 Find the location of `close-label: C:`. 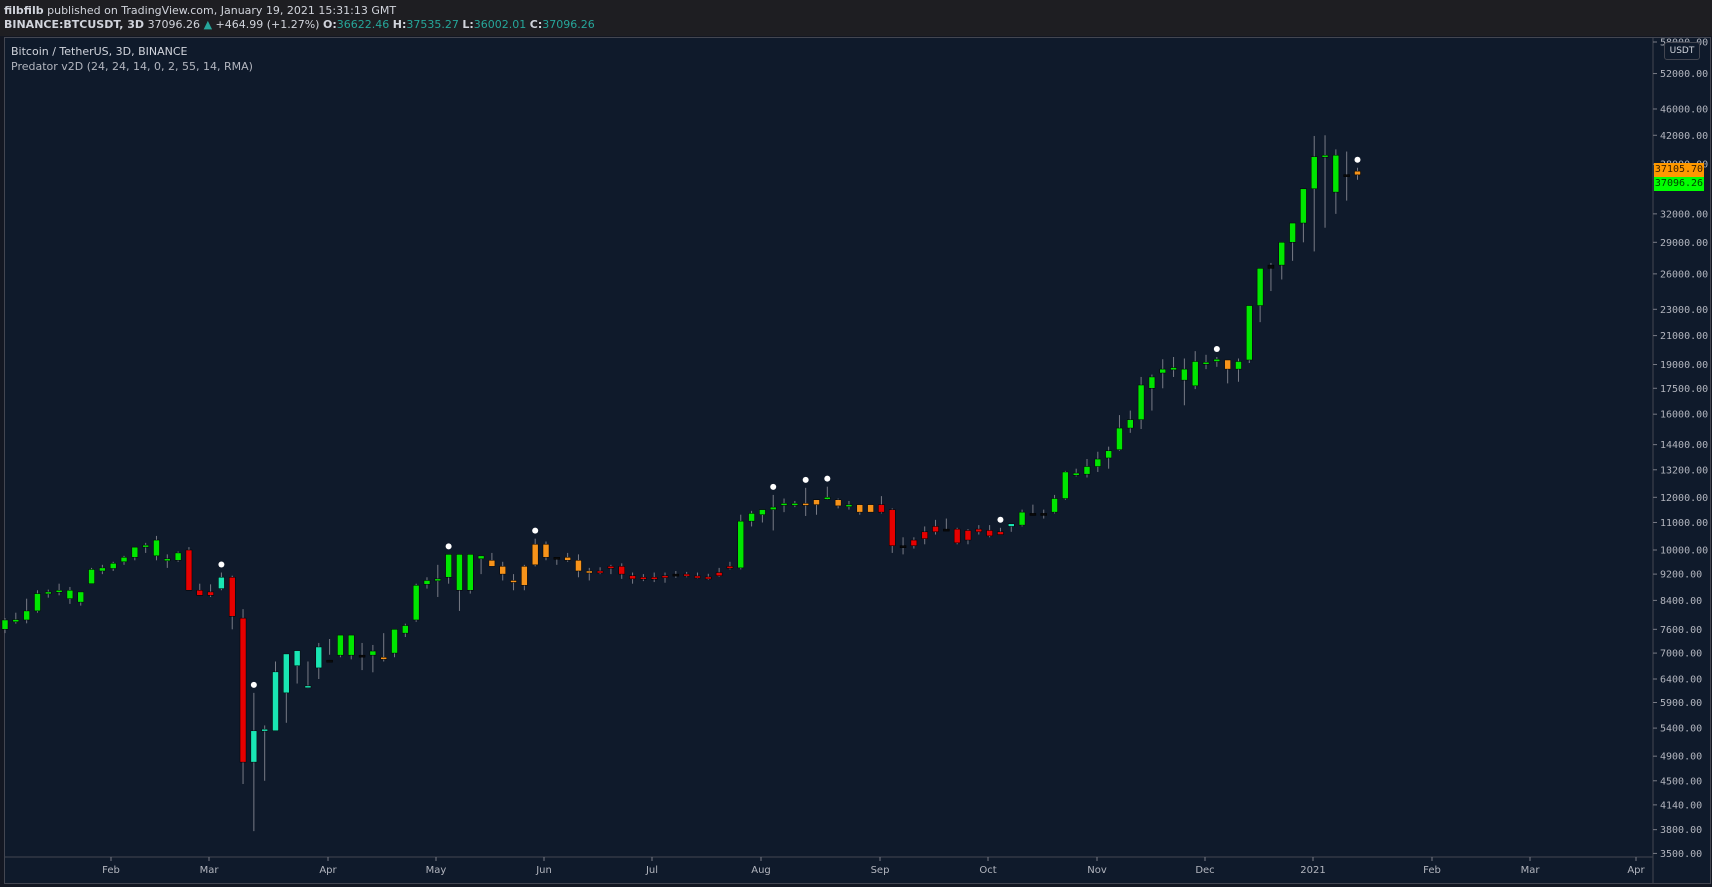

close-label: C: is located at coordinates (536, 24).